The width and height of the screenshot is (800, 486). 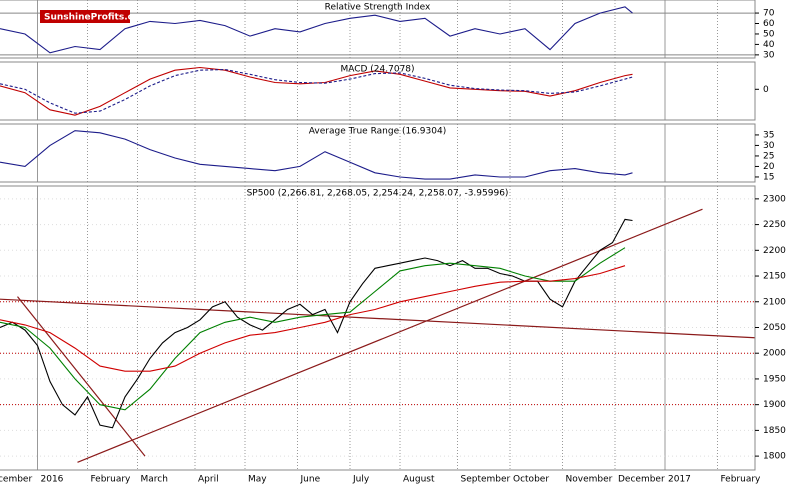 I want to click on y-tick-label: 1950, so click(x=774, y=379).